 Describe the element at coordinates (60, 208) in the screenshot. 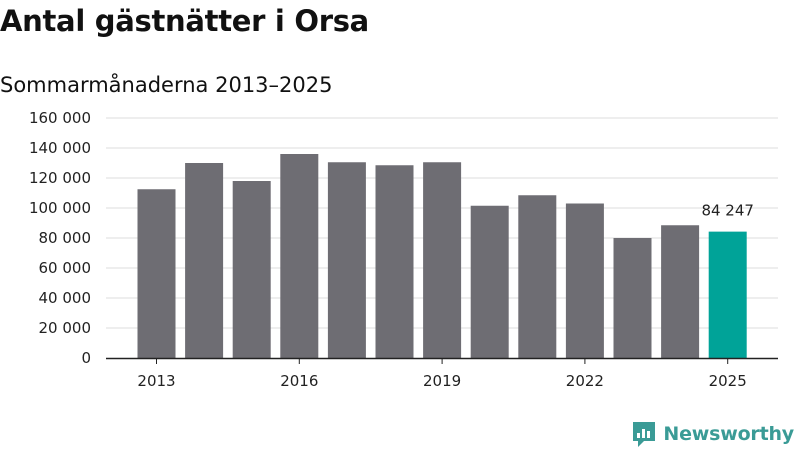

I see `y-tick-label: 100 000` at that location.